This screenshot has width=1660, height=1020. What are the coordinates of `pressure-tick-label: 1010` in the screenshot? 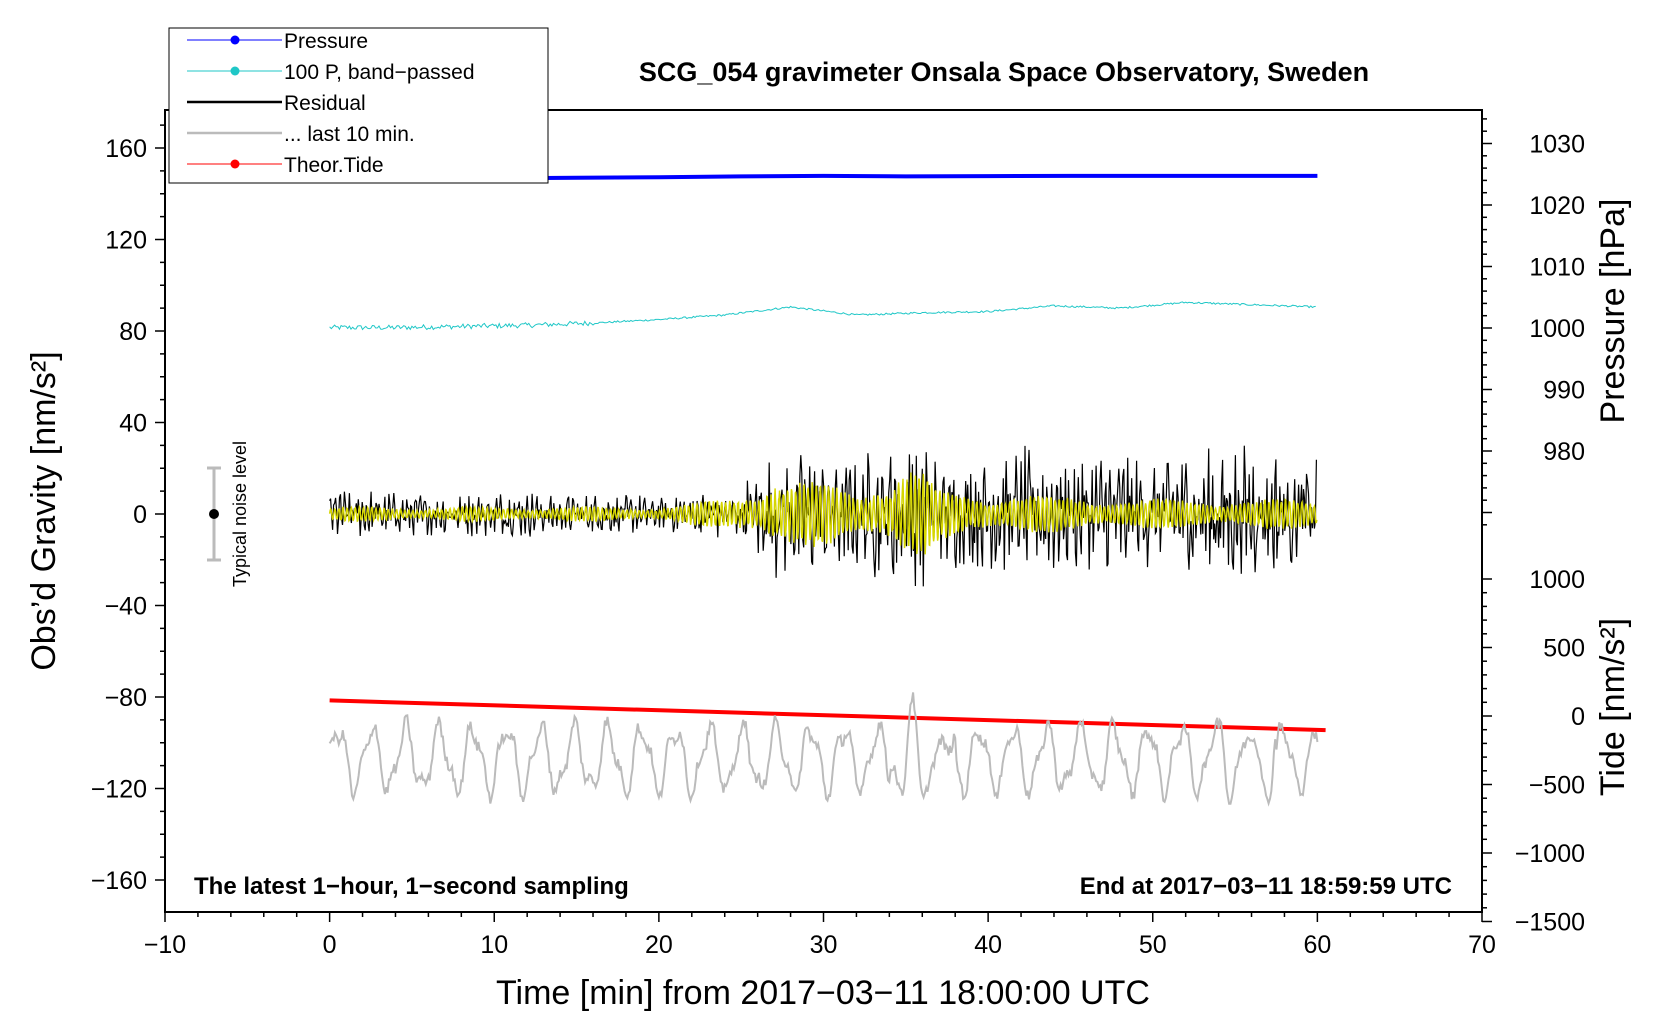 It's located at (1557, 268).